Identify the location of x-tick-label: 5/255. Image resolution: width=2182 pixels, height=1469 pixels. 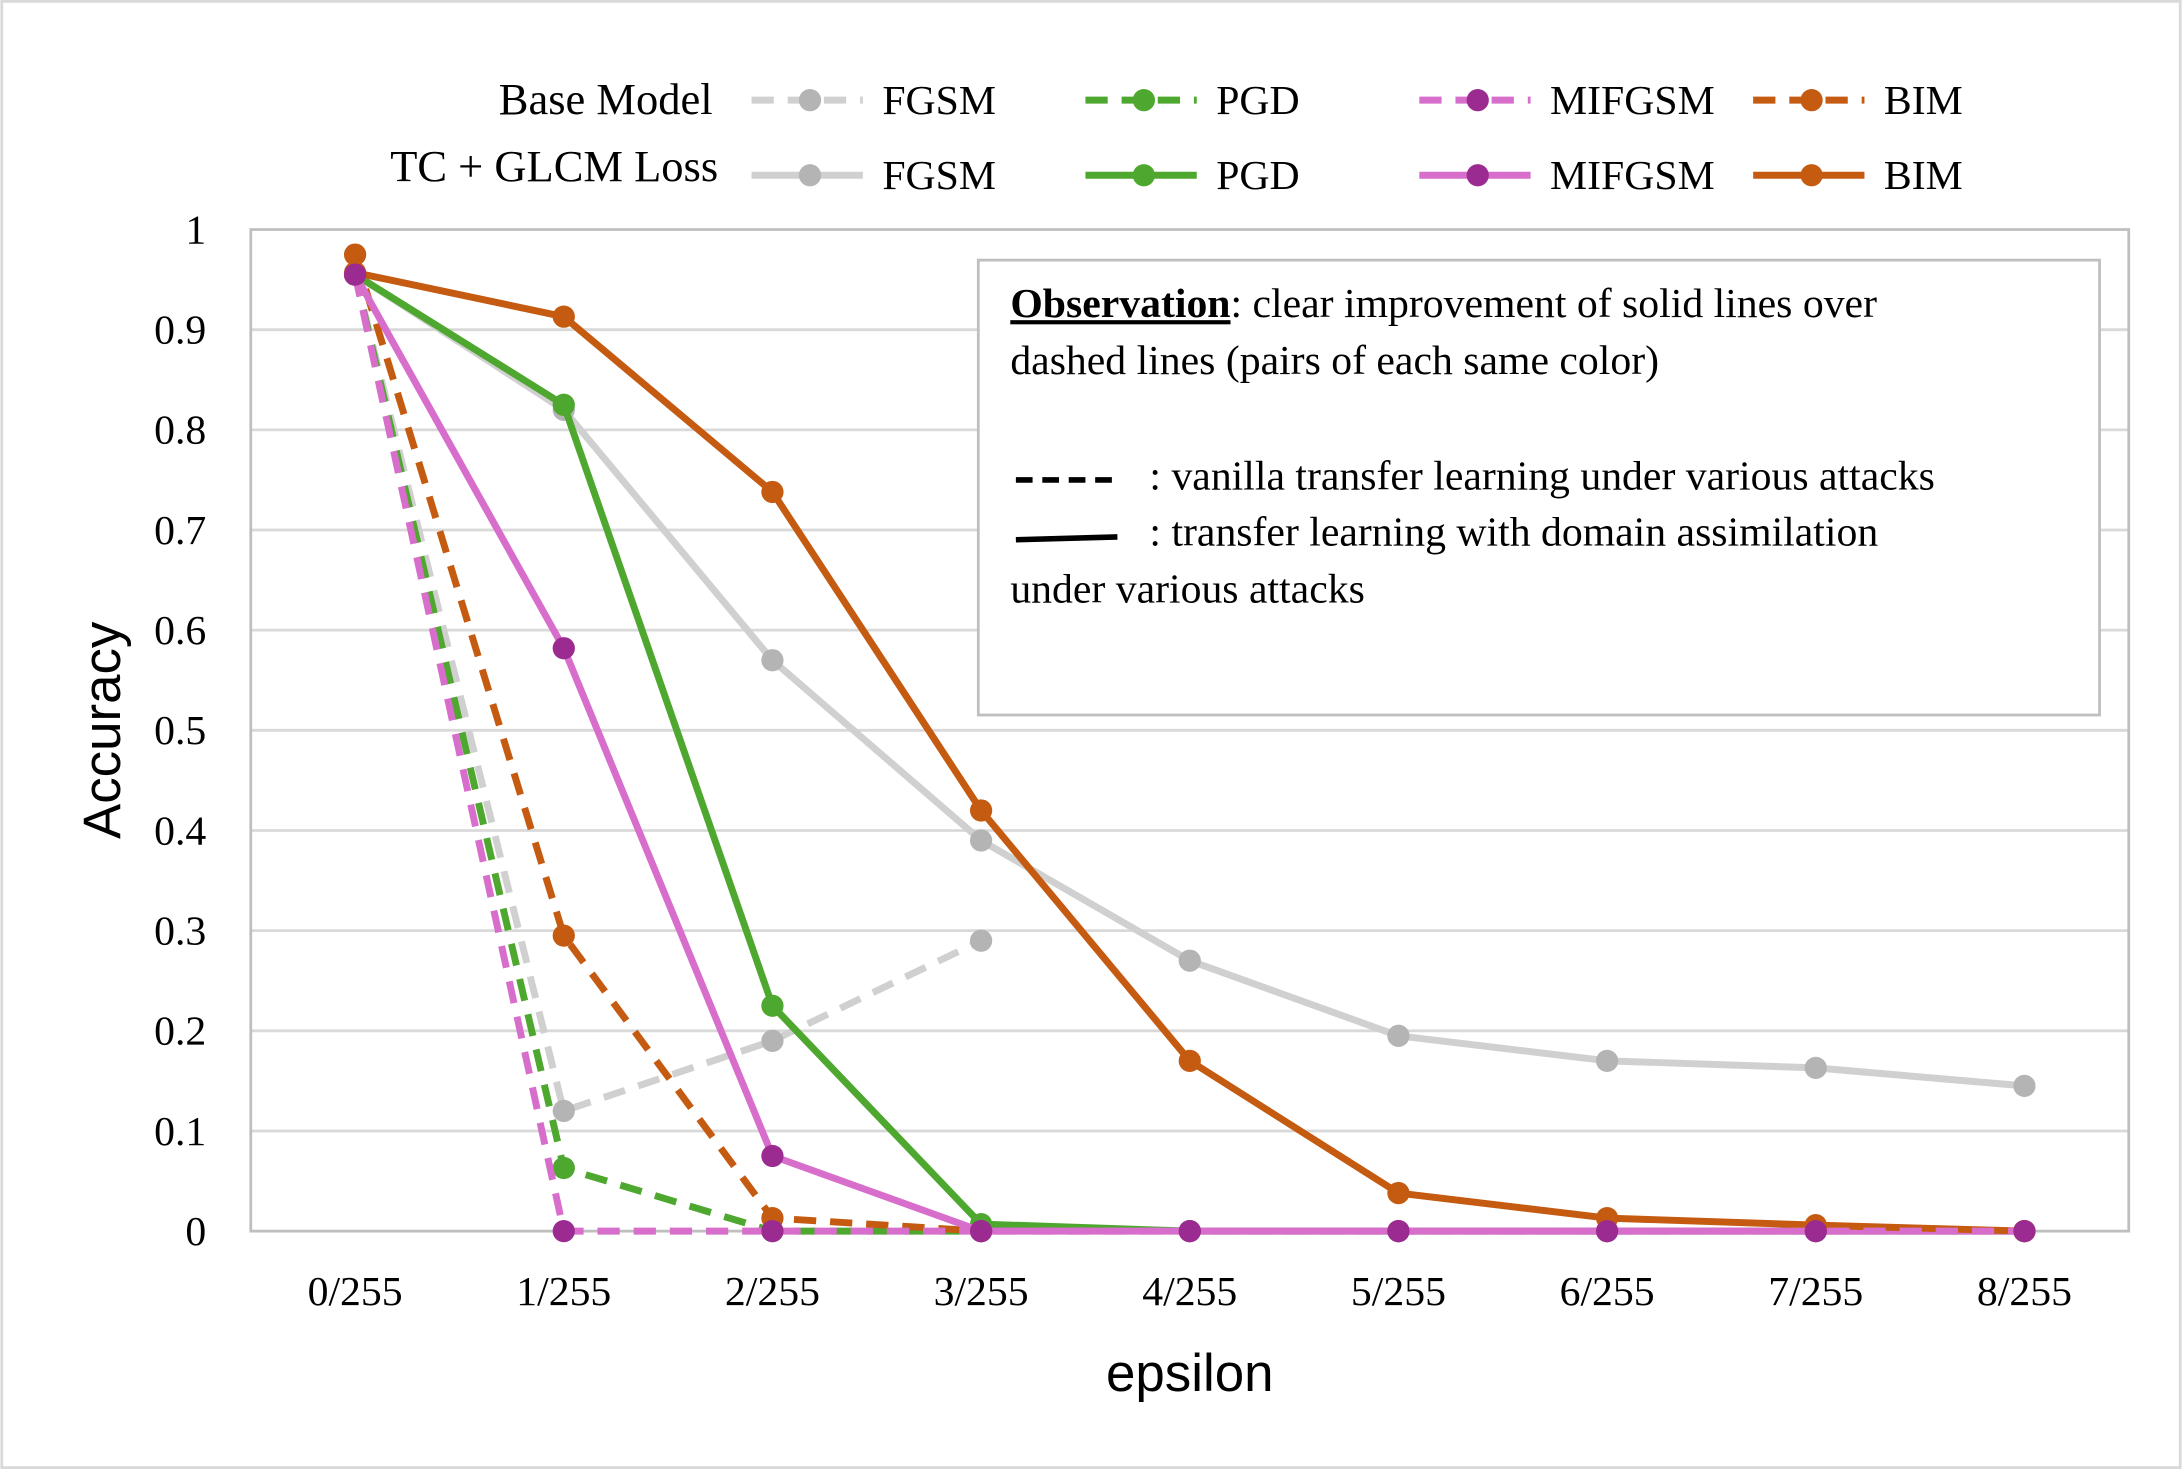
(1398, 1292).